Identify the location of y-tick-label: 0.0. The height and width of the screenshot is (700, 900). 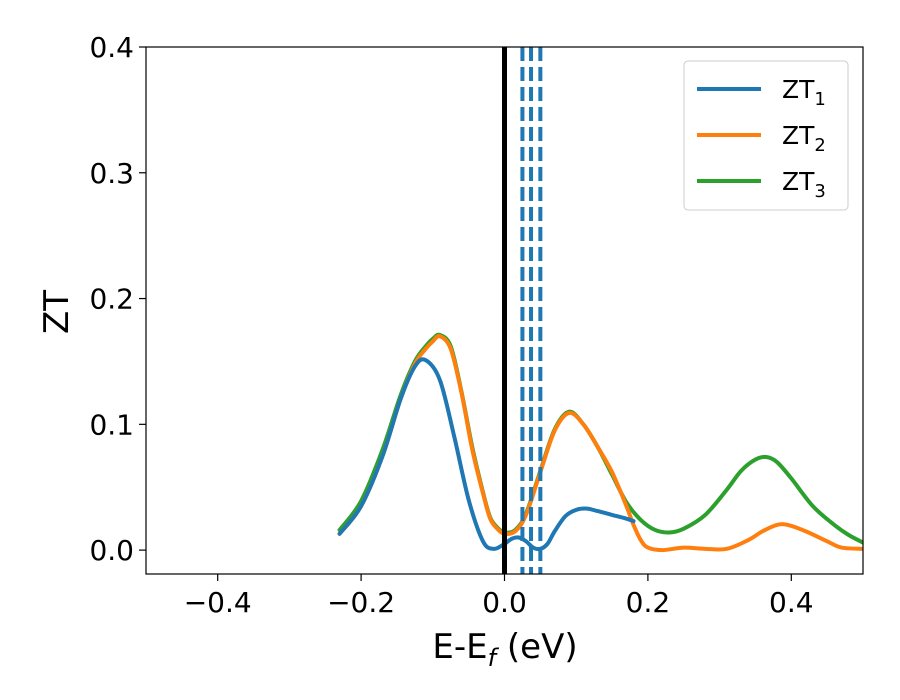
(111, 550).